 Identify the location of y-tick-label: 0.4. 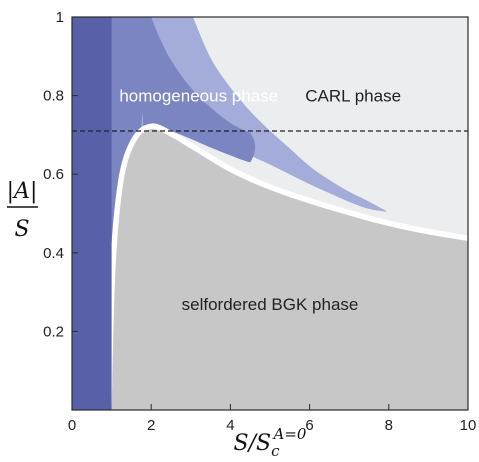
(53, 253).